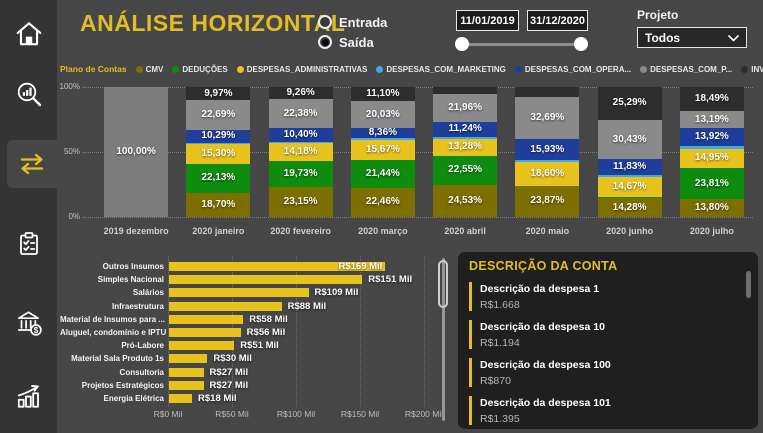 This screenshot has height=433, width=763. What do you see at coordinates (218, 204) in the screenshot?
I see `stack-segment-cmv: 18,70%` at bounding box center [218, 204].